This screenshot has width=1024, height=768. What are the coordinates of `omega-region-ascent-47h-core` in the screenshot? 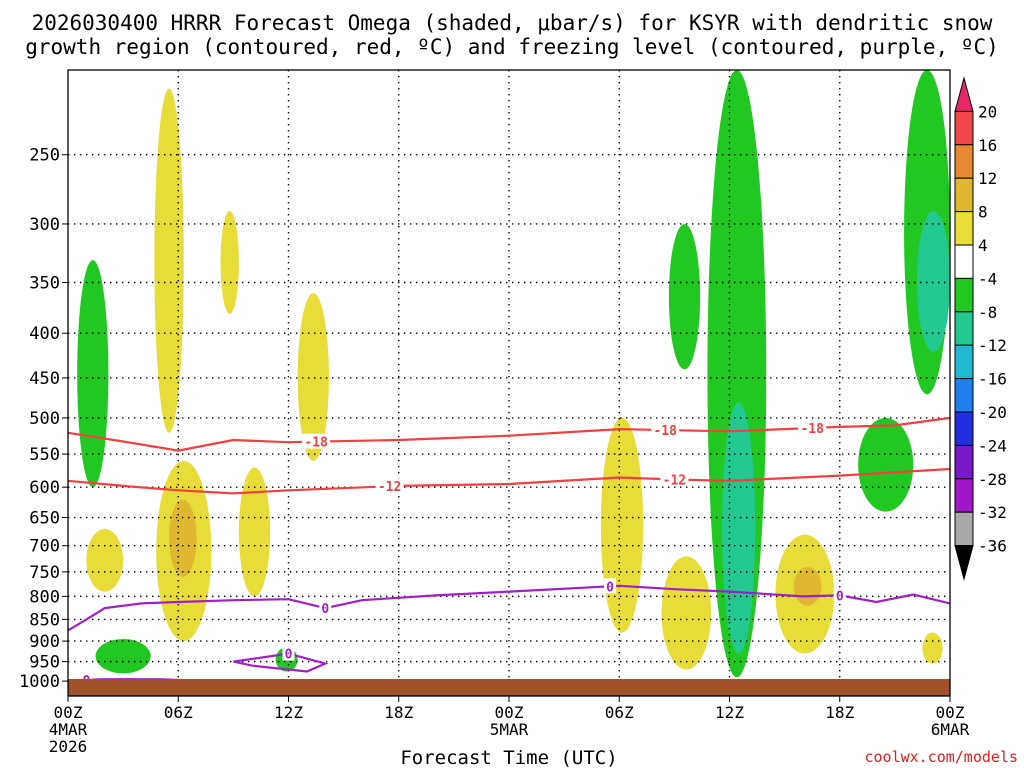 It's located at (933, 281).